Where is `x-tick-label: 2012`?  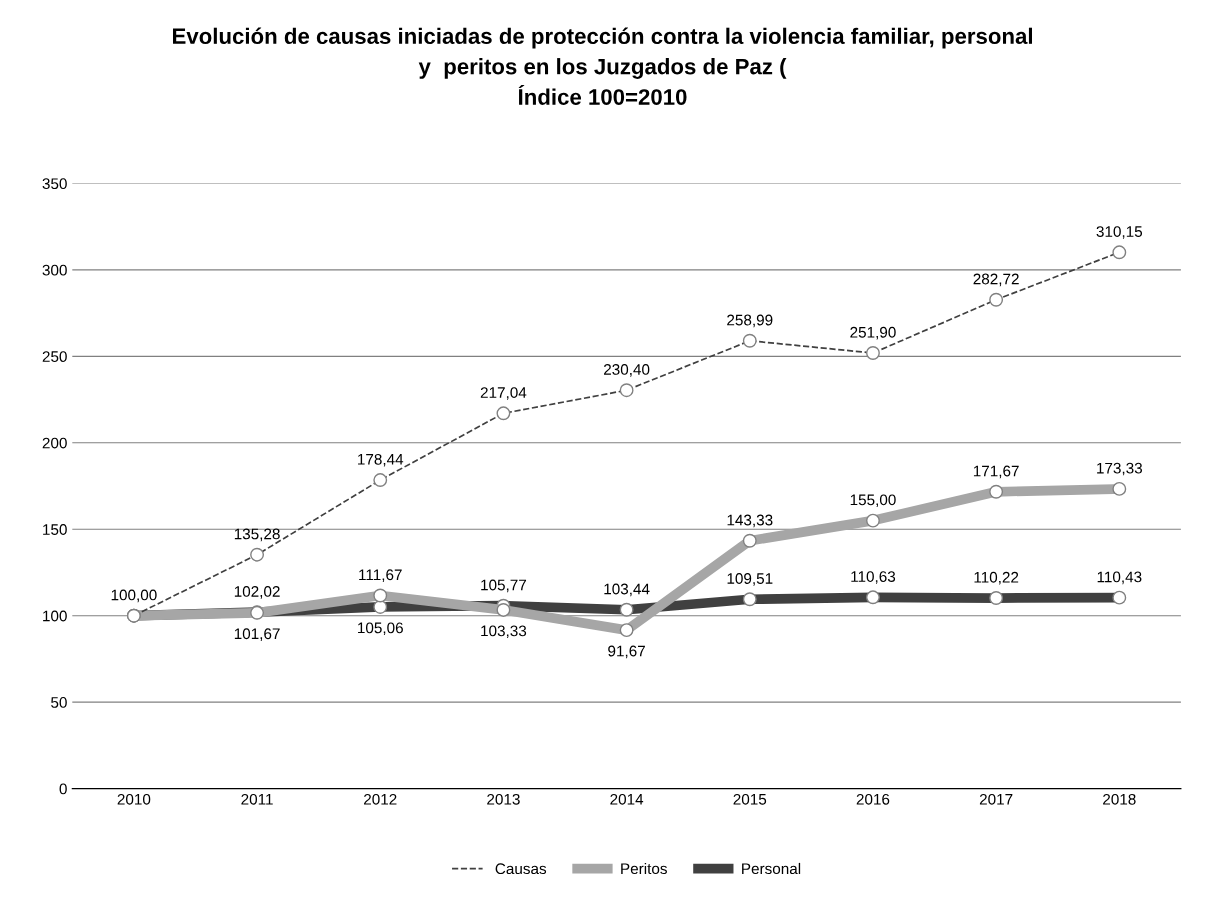
x-tick-label: 2012 is located at coordinates (380, 799).